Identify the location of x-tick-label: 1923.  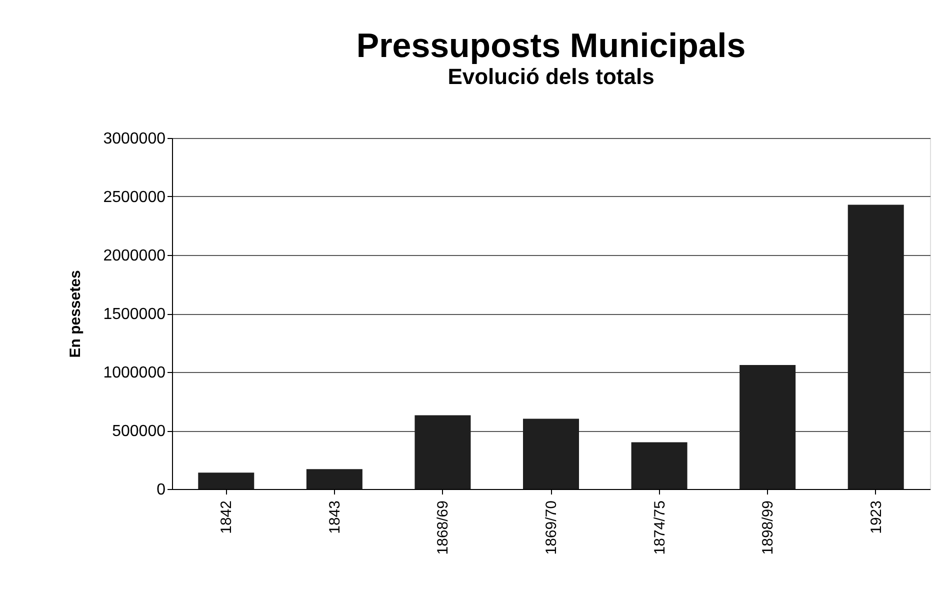
(876, 517).